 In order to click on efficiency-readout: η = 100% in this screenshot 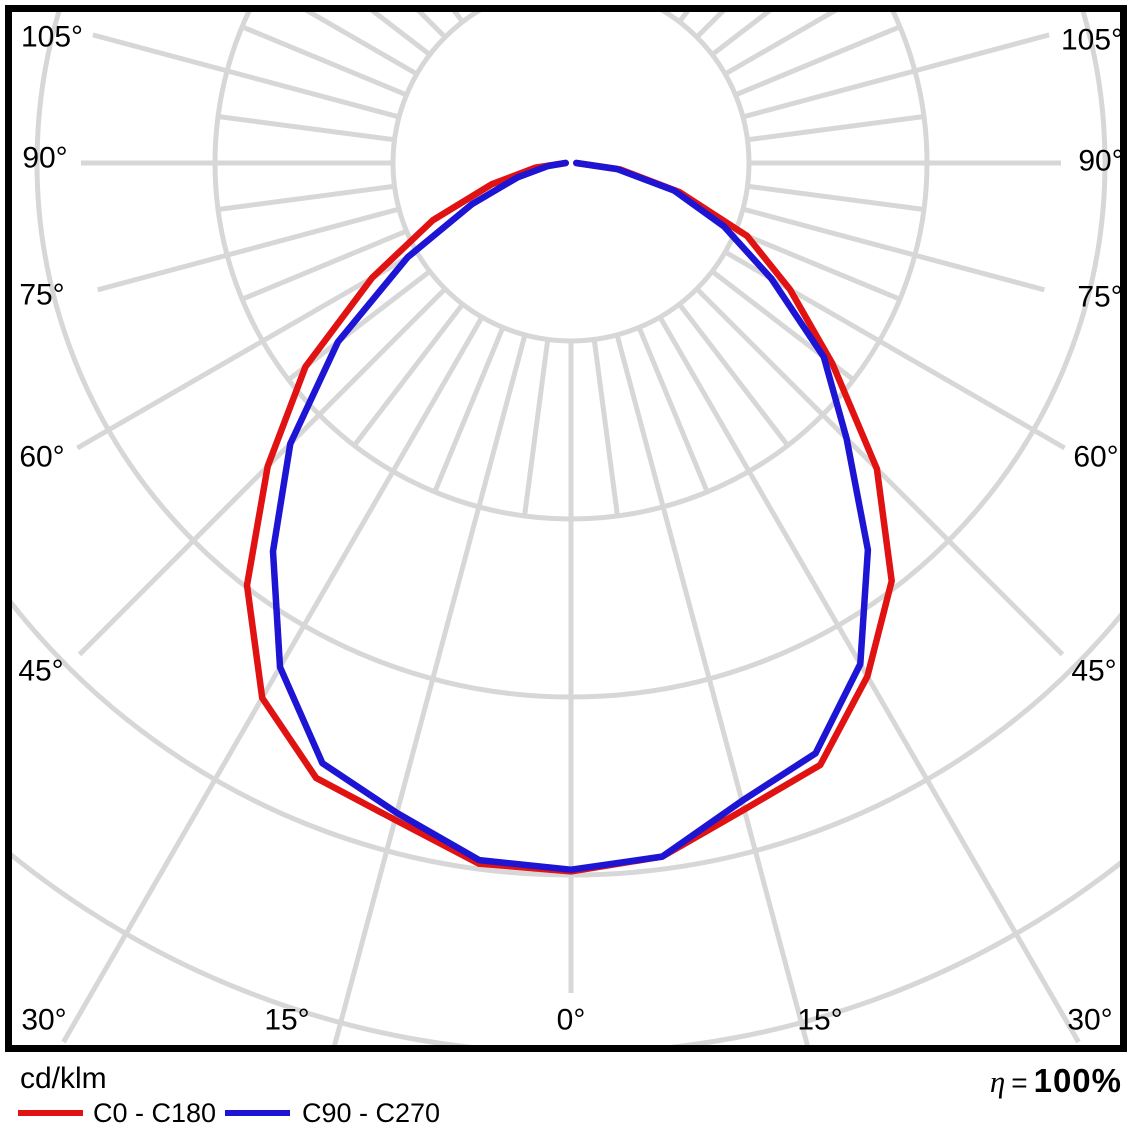, I will do `click(1056, 1081)`.